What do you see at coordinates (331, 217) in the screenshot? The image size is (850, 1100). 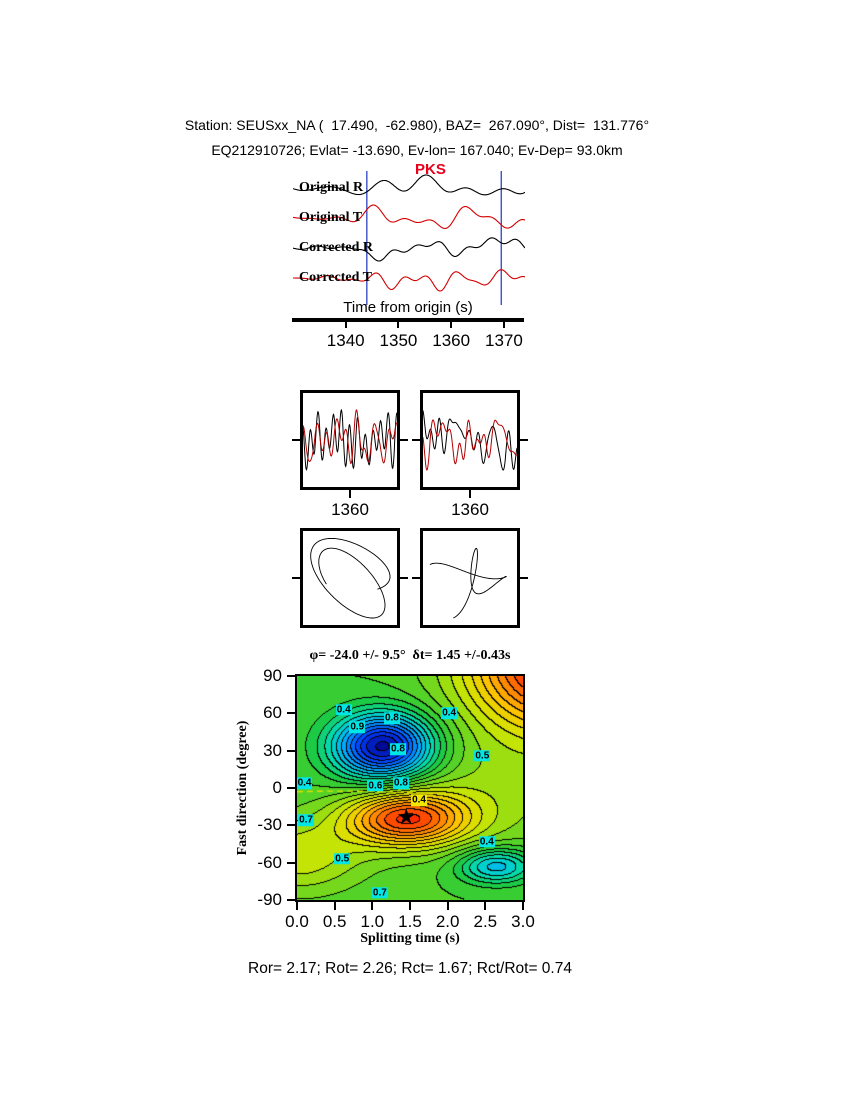 I see `trace-label: Original T` at bounding box center [331, 217].